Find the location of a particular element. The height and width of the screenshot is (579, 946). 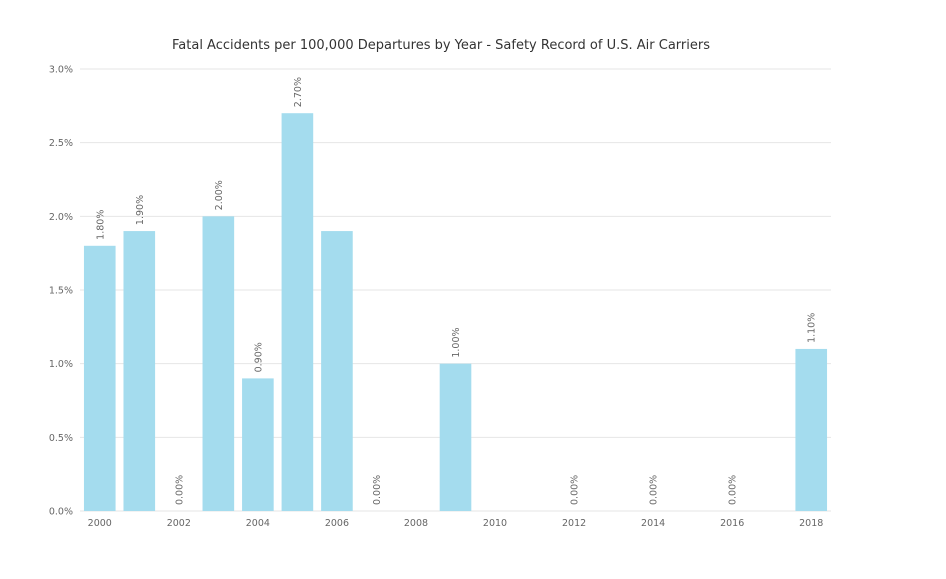

data-label: 1.00% is located at coordinates (456, 342).